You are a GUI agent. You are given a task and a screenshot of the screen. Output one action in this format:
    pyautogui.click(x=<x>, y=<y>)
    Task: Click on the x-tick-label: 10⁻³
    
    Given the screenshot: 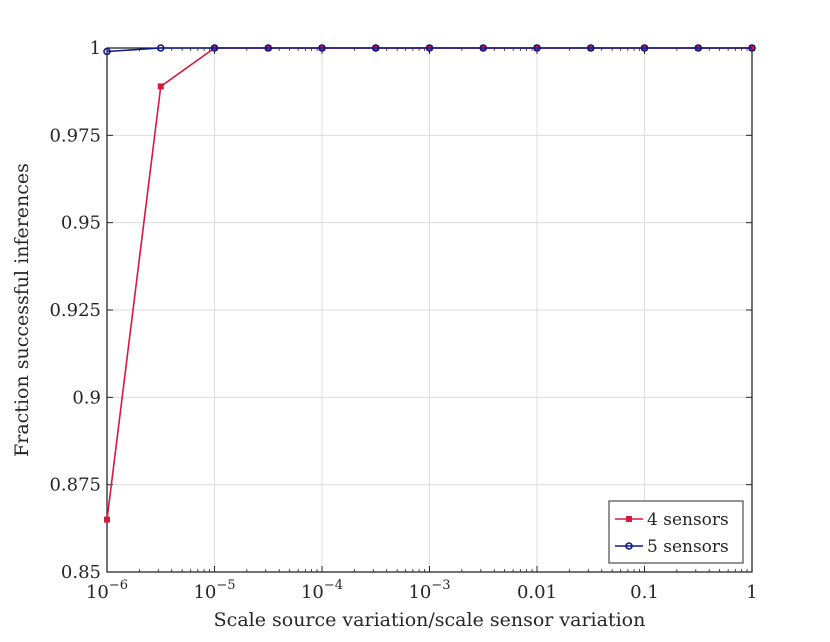 What is the action you would take?
    pyautogui.click(x=429, y=590)
    